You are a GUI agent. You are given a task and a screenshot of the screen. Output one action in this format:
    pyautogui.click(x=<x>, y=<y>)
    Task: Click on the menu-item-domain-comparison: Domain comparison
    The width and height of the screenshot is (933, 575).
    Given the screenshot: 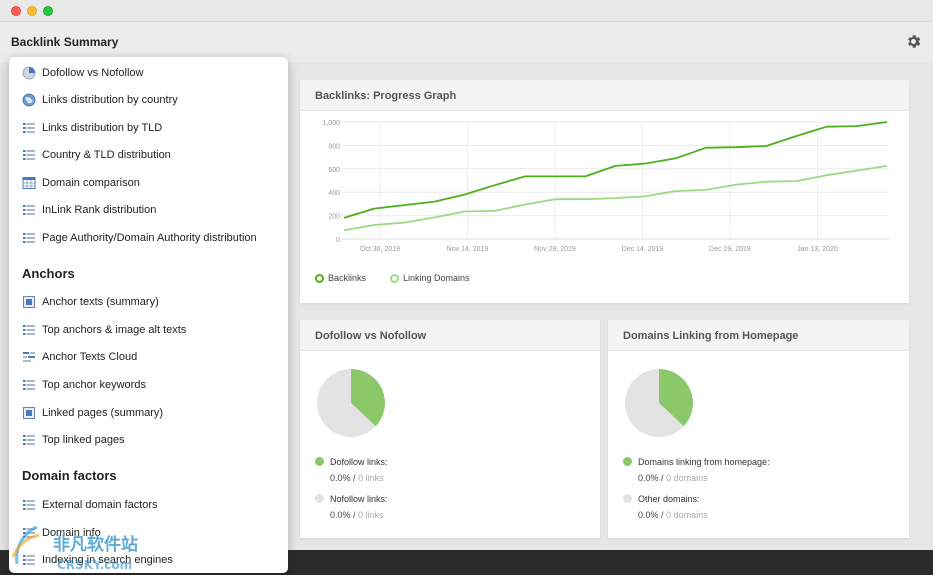 What is the action you would take?
    pyautogui.click(x=81, y=183)
    